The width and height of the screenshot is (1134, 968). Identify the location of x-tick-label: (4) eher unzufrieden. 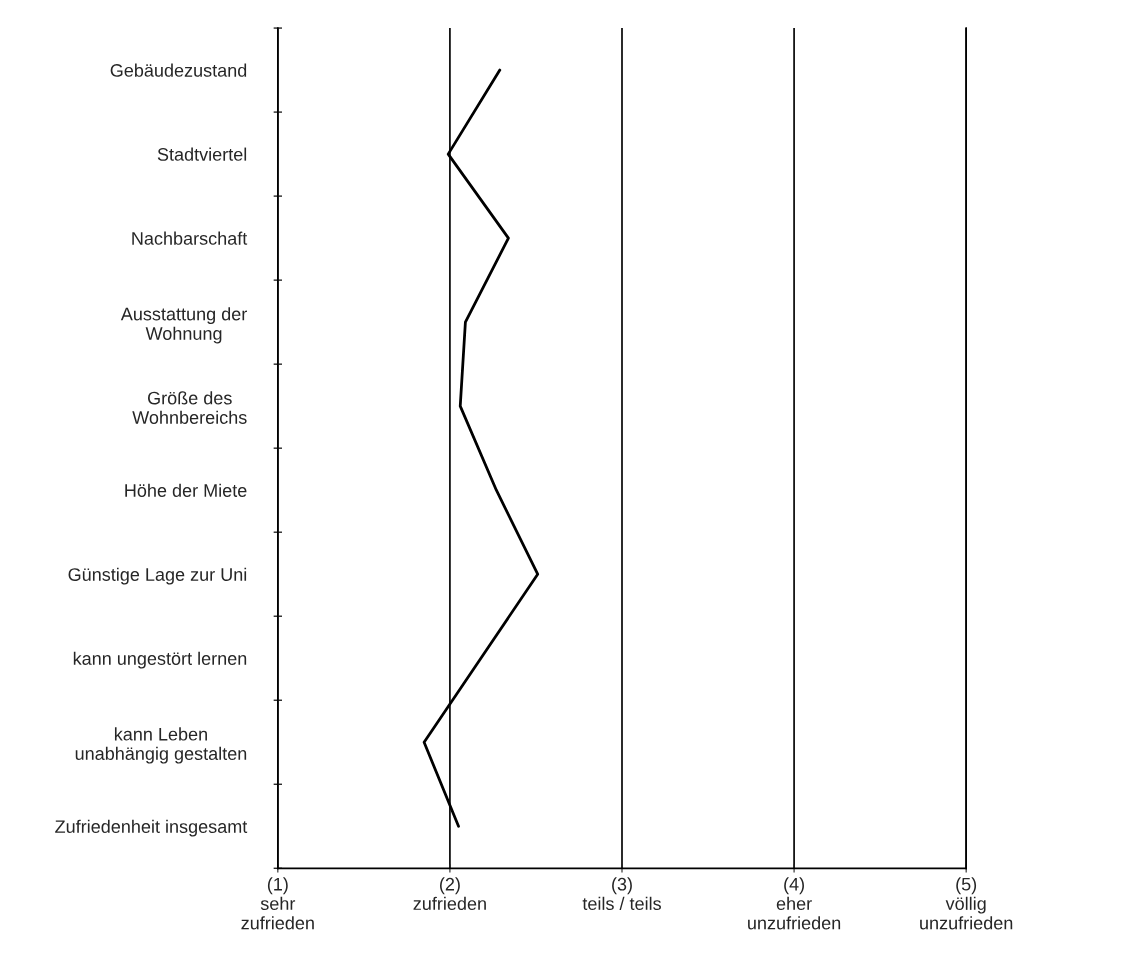
(794, 903).